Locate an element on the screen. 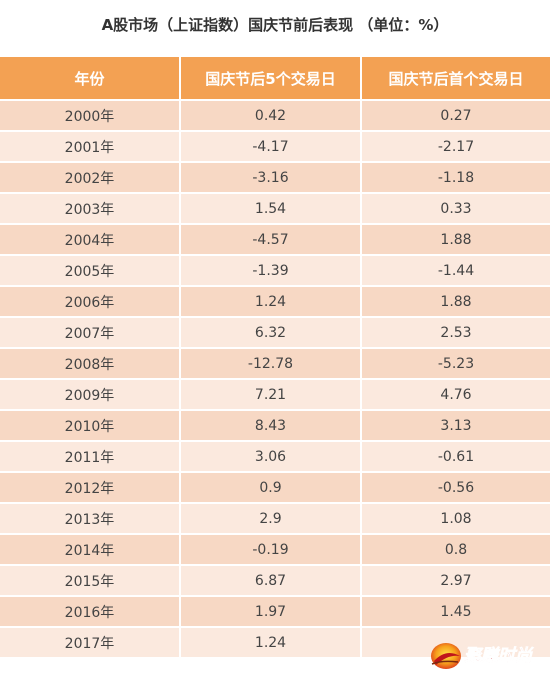 This screenshot has width=550, height=678. table-row: 2000年 0.42 0.27 is located at coordinates (275, 115).